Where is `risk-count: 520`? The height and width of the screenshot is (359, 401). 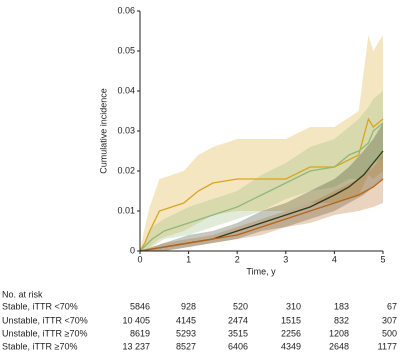 risk-count: 520 is located at coordinates (240, 306).